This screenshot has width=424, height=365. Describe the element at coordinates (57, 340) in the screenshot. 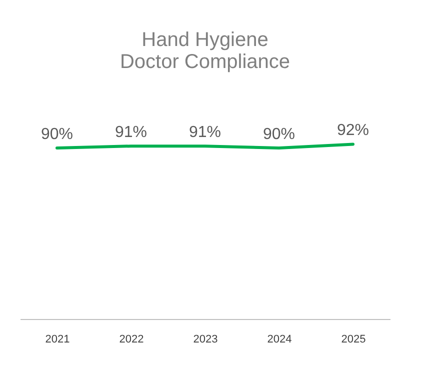

I see `x-tick-label: 2021` at that location.